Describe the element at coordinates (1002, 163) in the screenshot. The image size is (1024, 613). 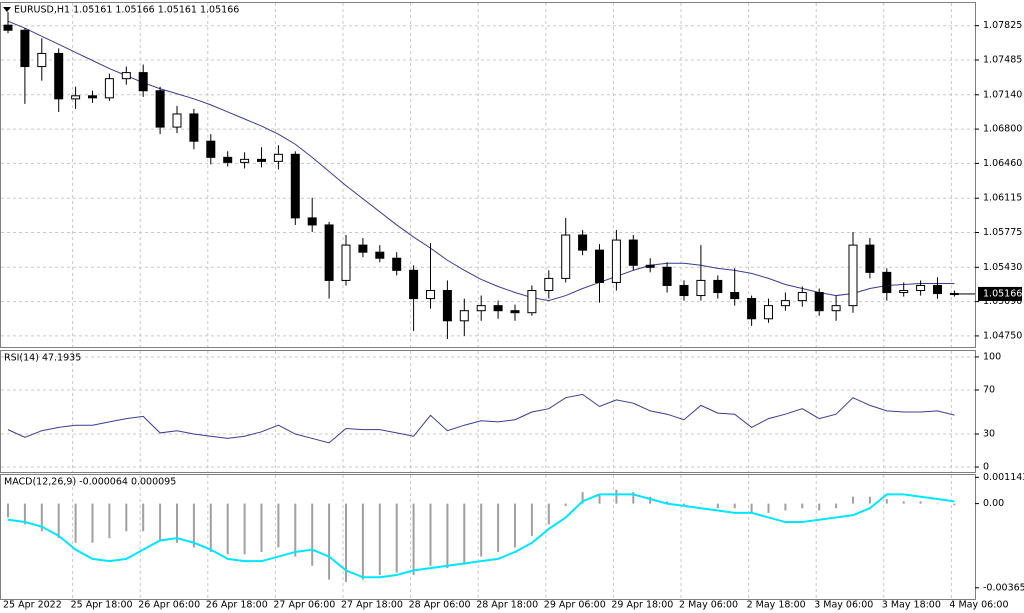
I see `y-tick-label: 1.06460` at that location.